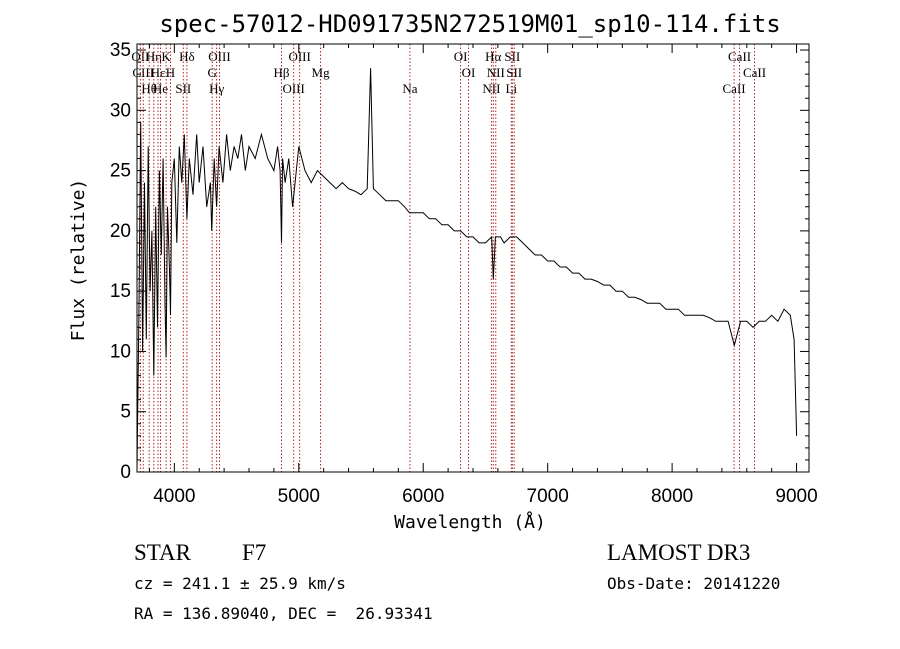 The height and width of the screenshot is (649, 900). I want to click on line-marker-label: Hα, so click(493, 56).